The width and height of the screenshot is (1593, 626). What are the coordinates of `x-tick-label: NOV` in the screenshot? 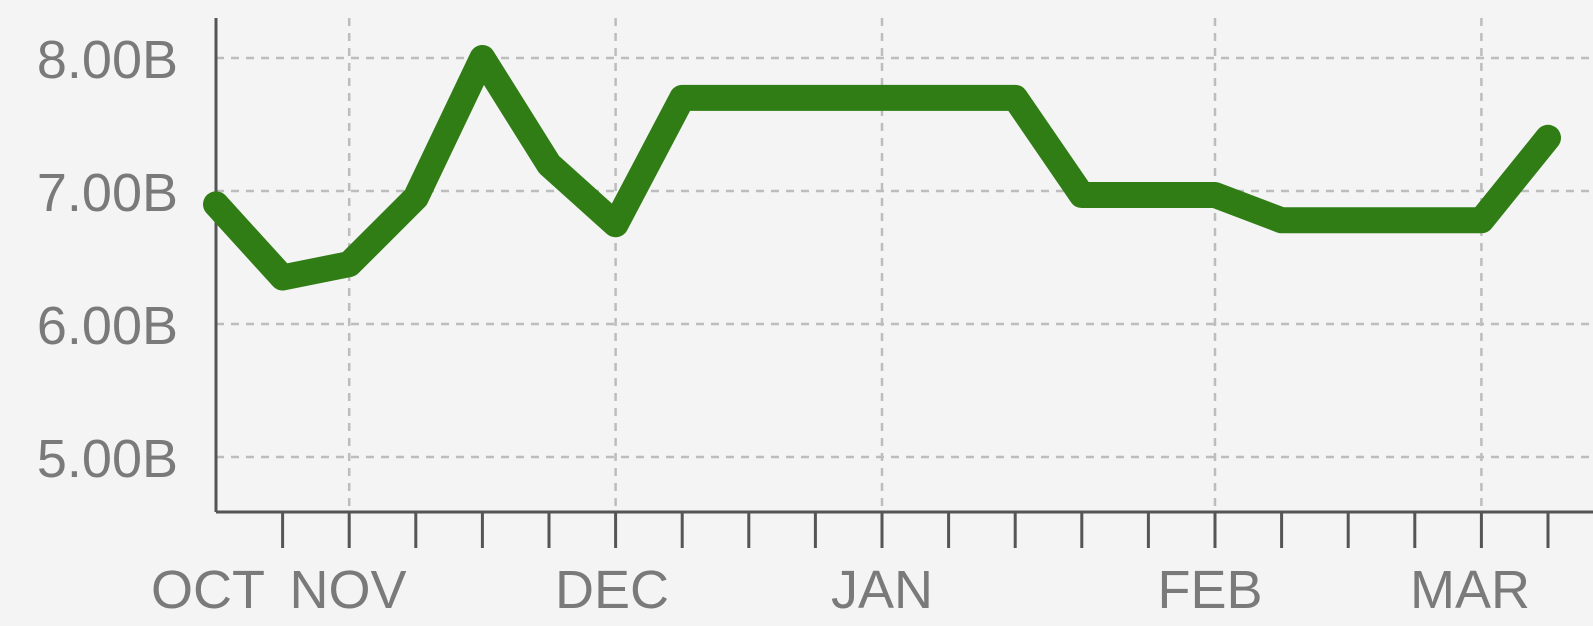 It's located at (347, 590).